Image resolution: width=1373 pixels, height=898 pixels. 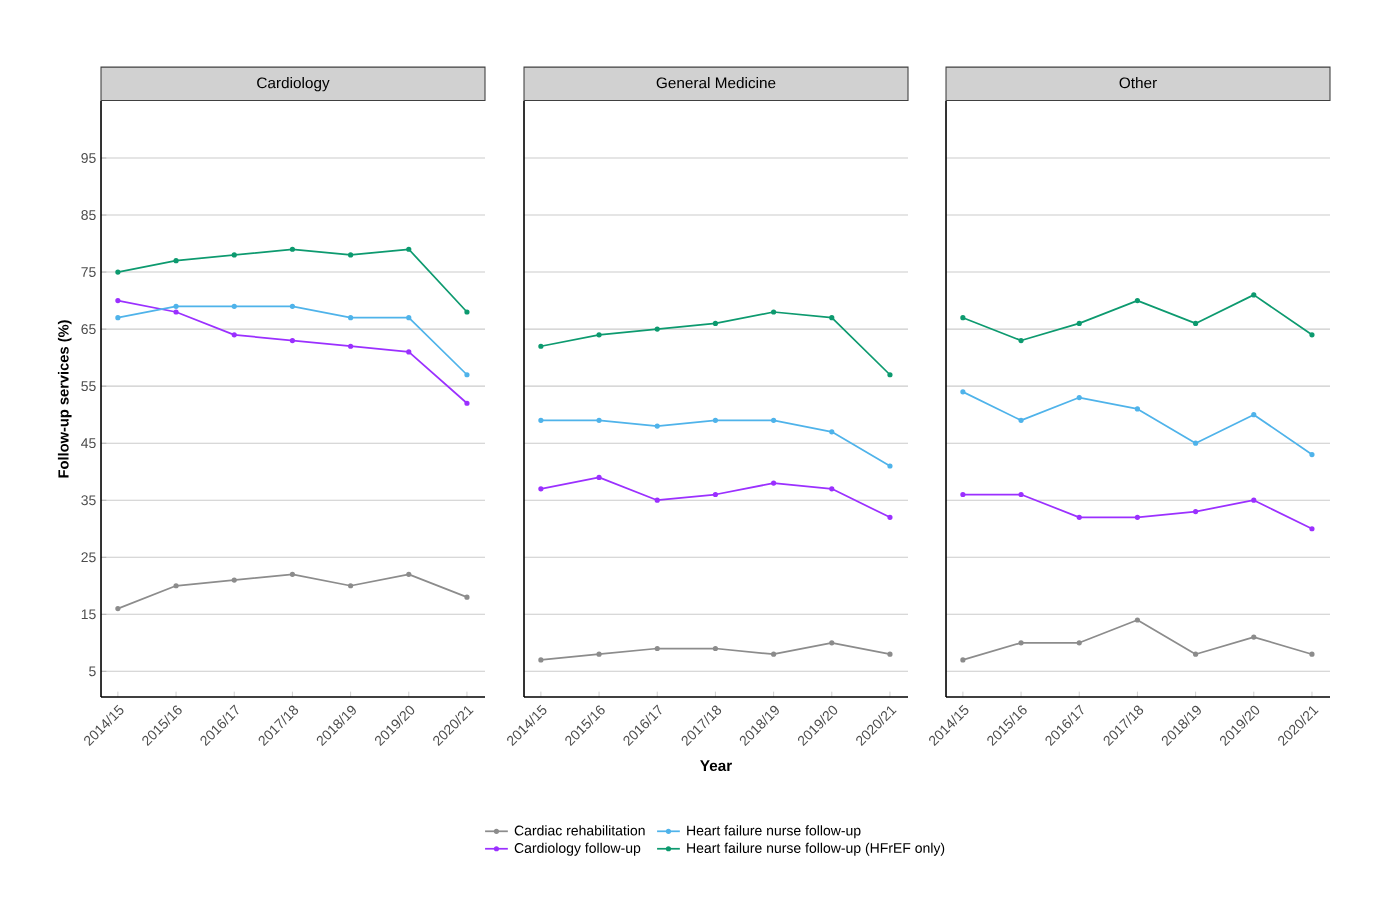 I want to click on y-tick-label: 95, so click(x=88, y=158).